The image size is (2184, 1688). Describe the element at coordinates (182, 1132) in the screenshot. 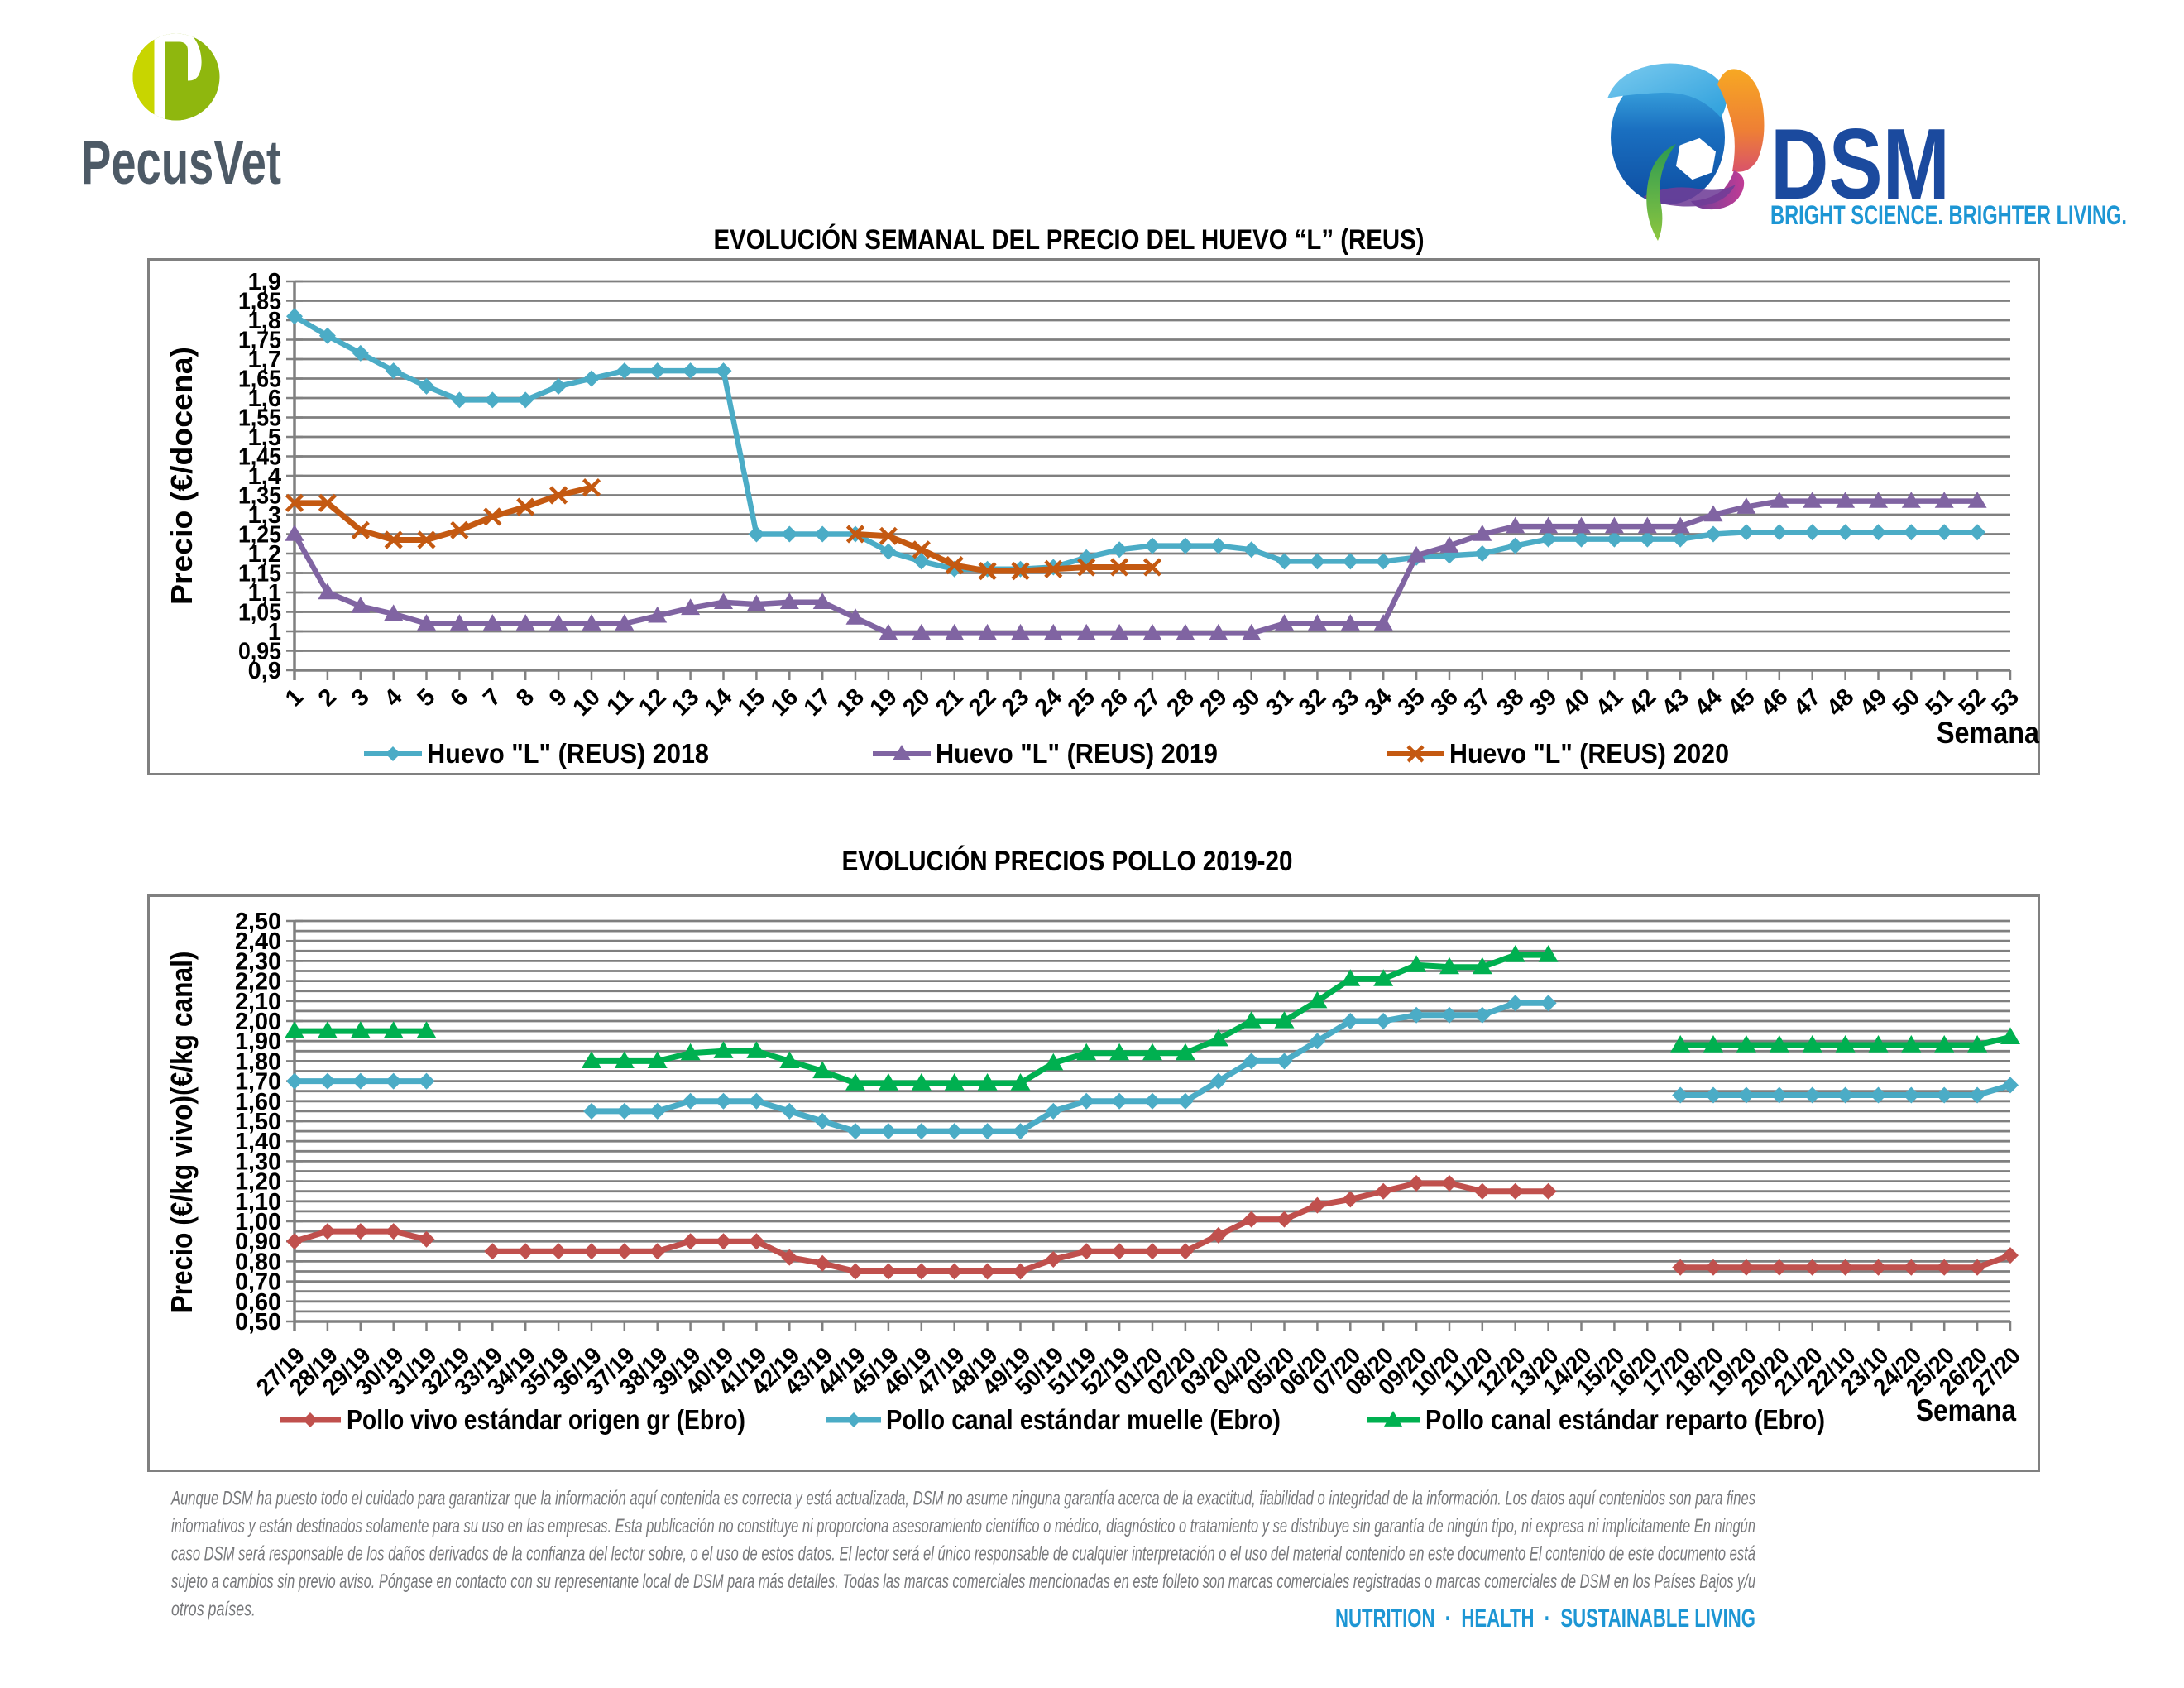

I see `svg-text: Precio (€/kg vivo)(€/kg canal)` at that location.